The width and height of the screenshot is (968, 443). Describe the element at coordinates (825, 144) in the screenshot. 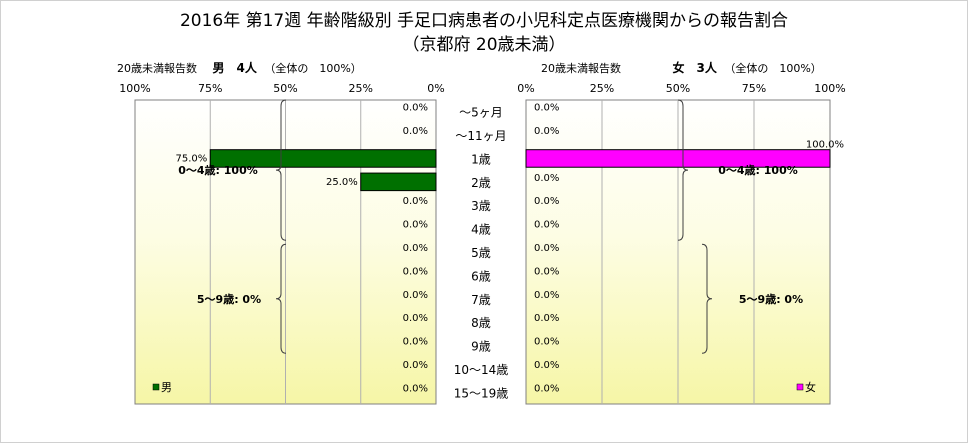

I see `female-data-label: 100.0%` at that location.